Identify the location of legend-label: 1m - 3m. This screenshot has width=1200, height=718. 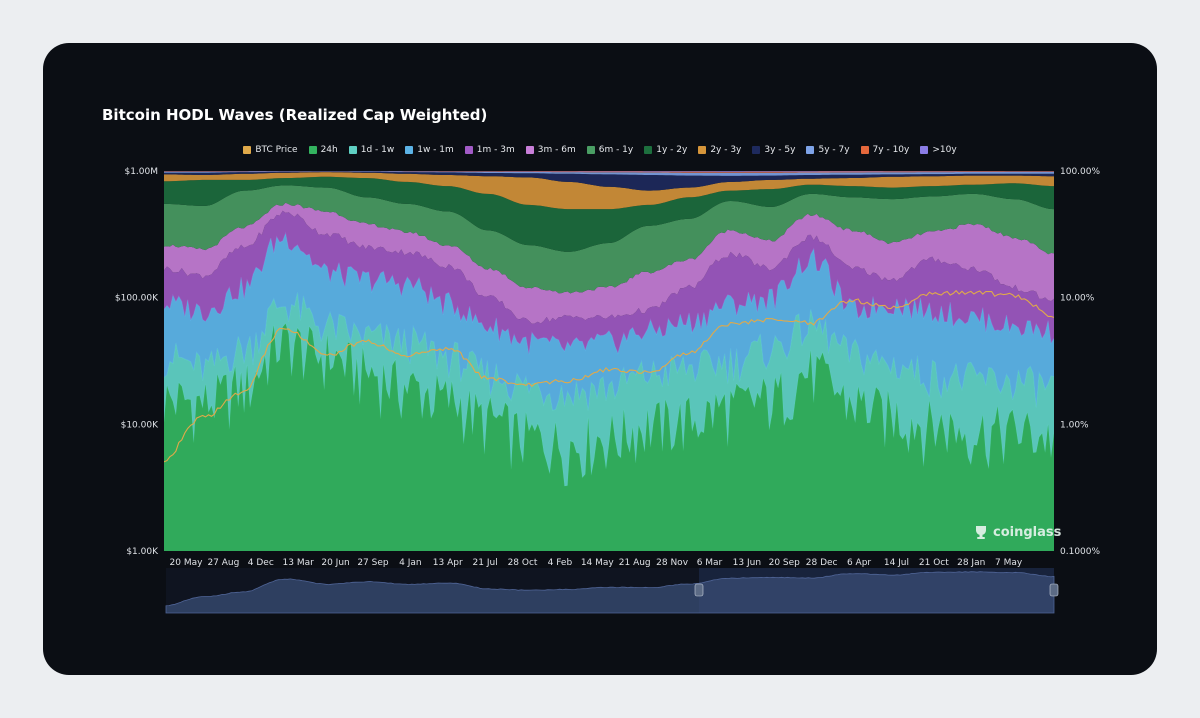
(495, 150).